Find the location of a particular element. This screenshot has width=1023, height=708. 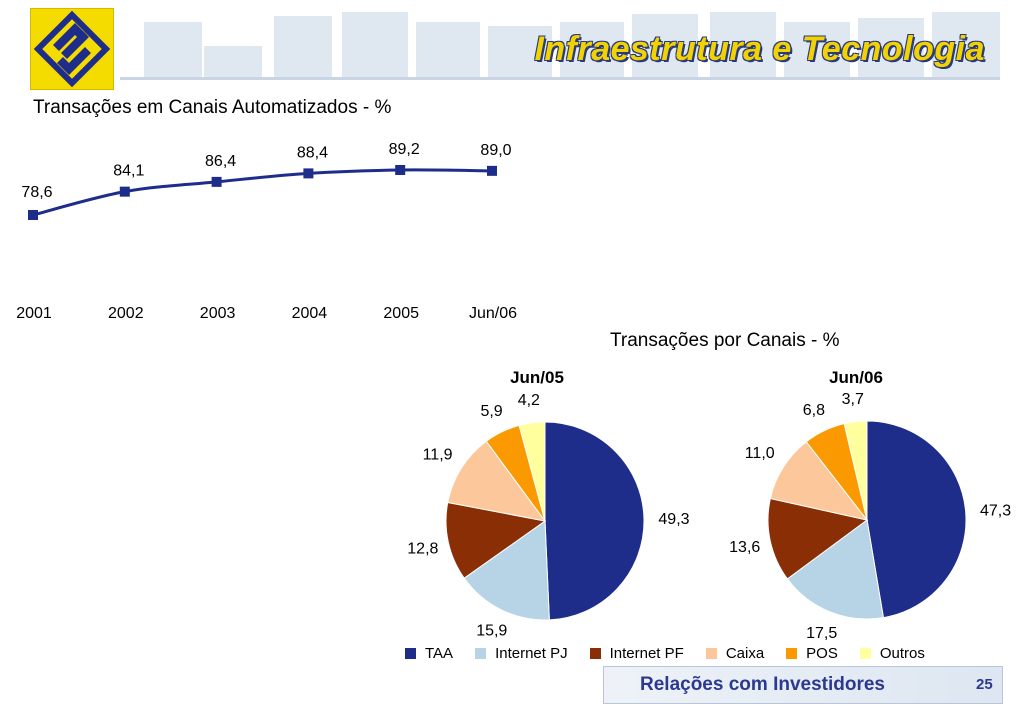

line-data-label: 88,4 is located at coordinates (312, 152).